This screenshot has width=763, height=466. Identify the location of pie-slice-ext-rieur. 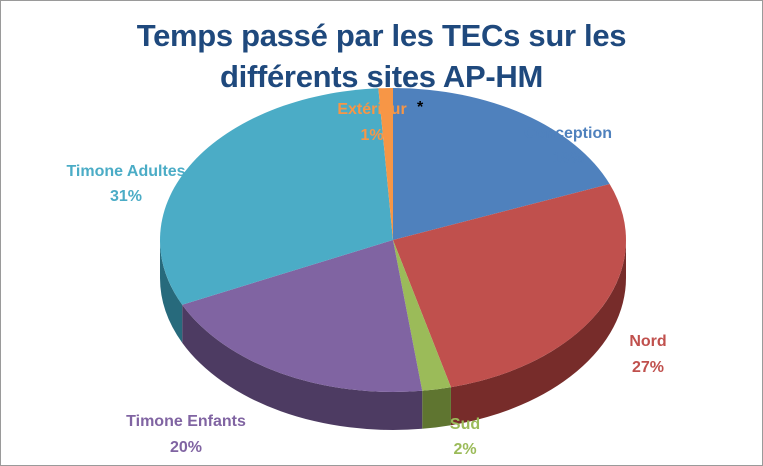
(385, 164).